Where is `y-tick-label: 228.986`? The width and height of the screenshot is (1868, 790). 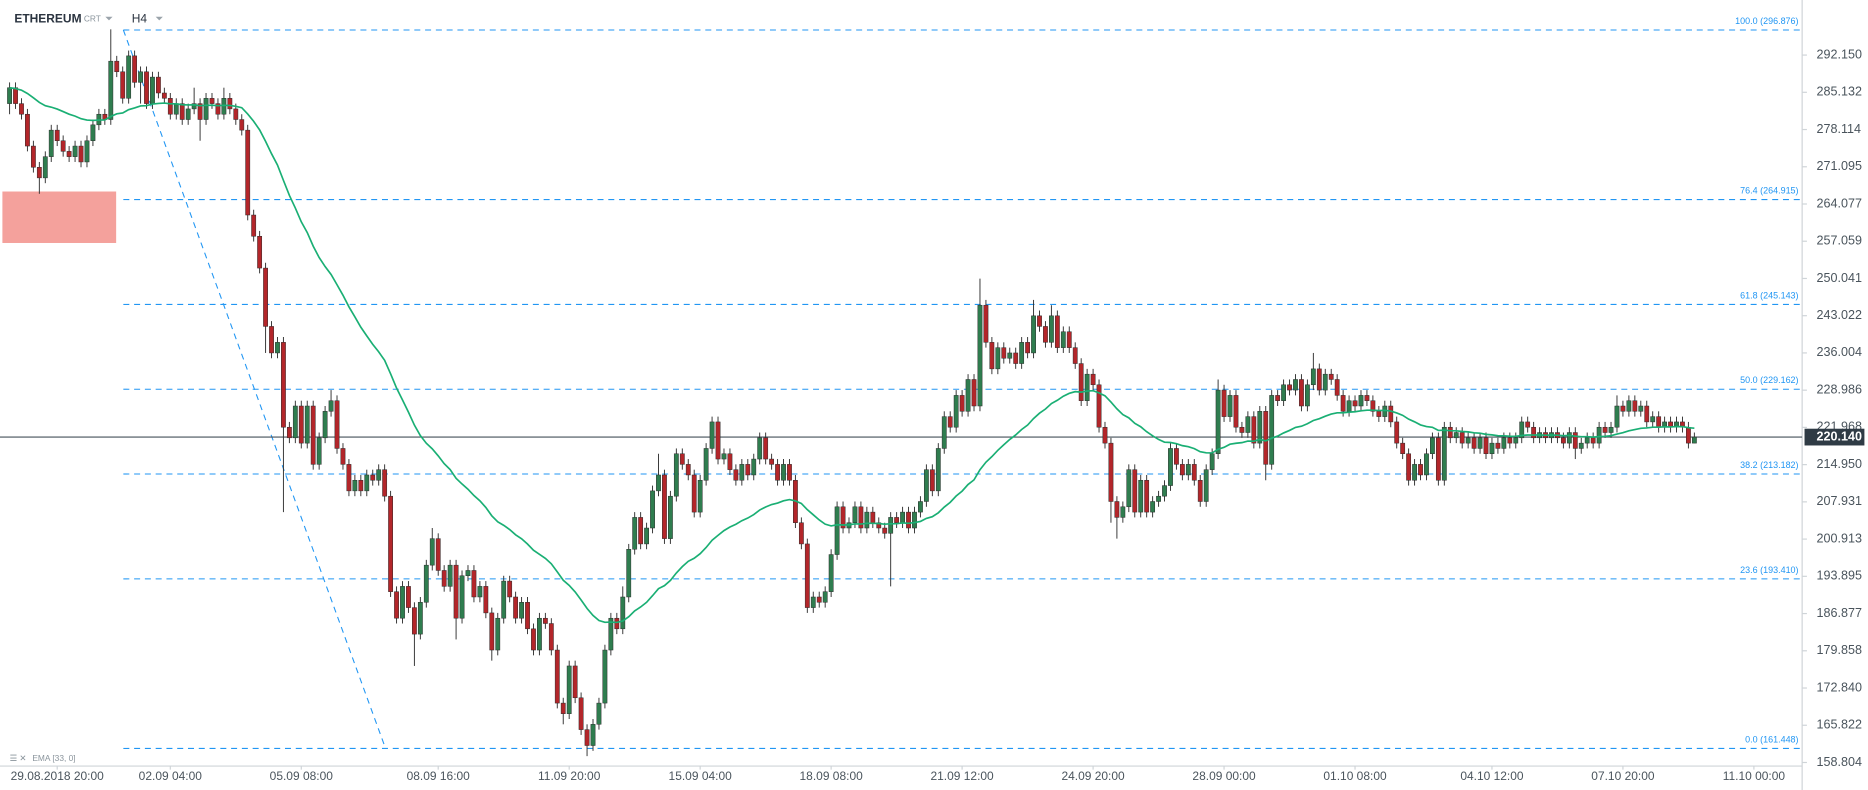 y-tick-label: 228.986 is located at coordinates (1839, 389).